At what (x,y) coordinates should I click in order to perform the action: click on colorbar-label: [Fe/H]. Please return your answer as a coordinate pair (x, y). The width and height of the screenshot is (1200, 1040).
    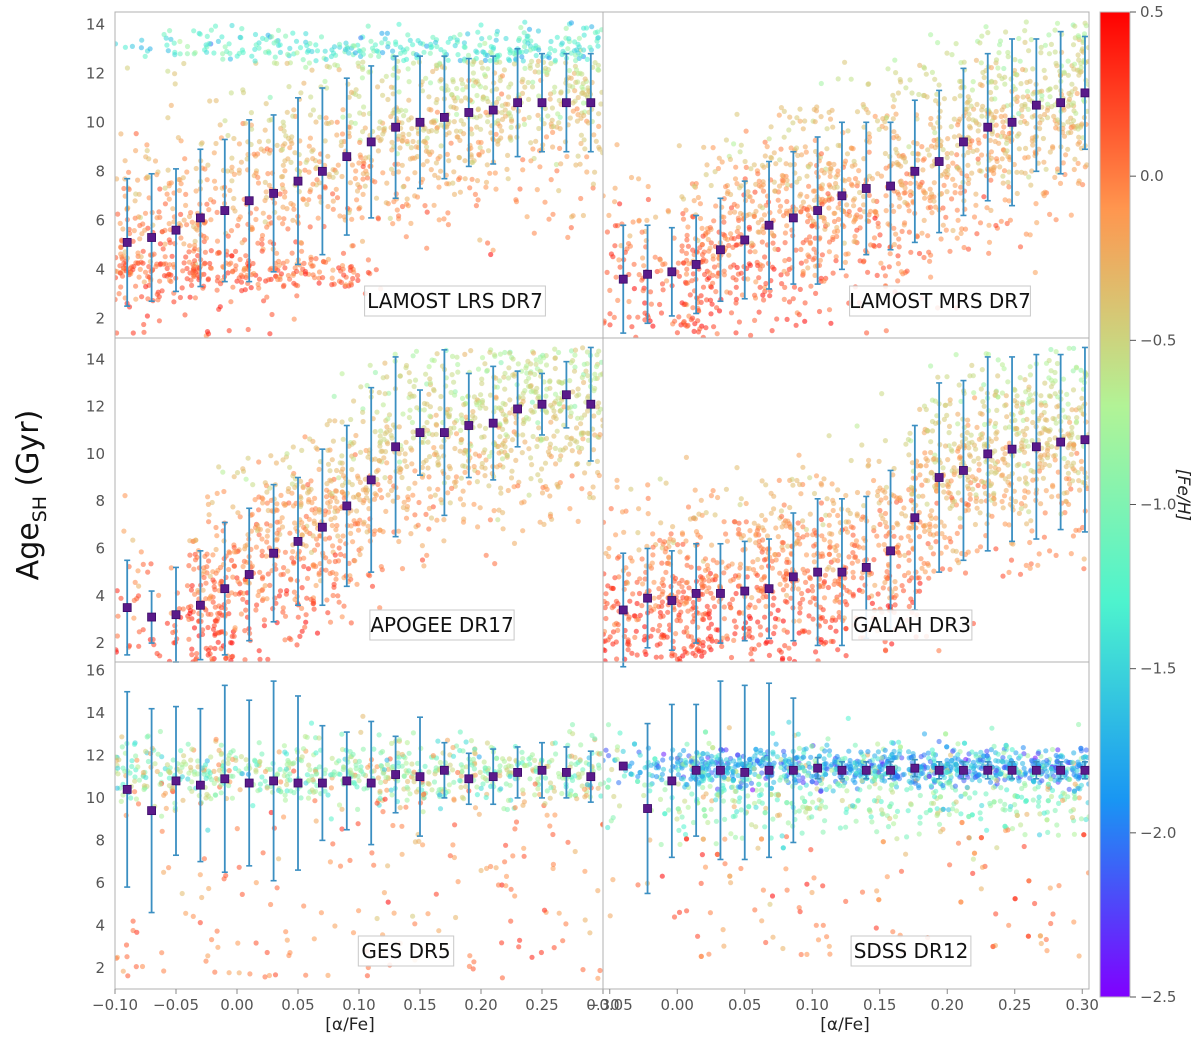
    Looking at the image, I should click on (1183, 495).